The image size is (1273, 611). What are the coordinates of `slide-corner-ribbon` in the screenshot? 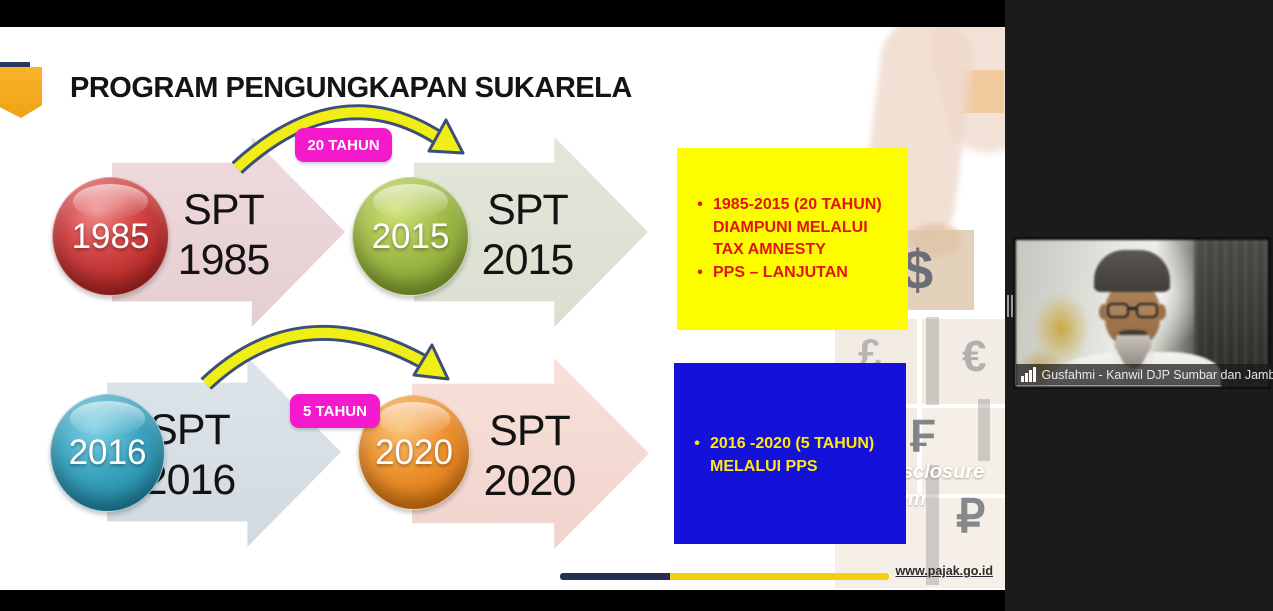 It's located at (21, 92).